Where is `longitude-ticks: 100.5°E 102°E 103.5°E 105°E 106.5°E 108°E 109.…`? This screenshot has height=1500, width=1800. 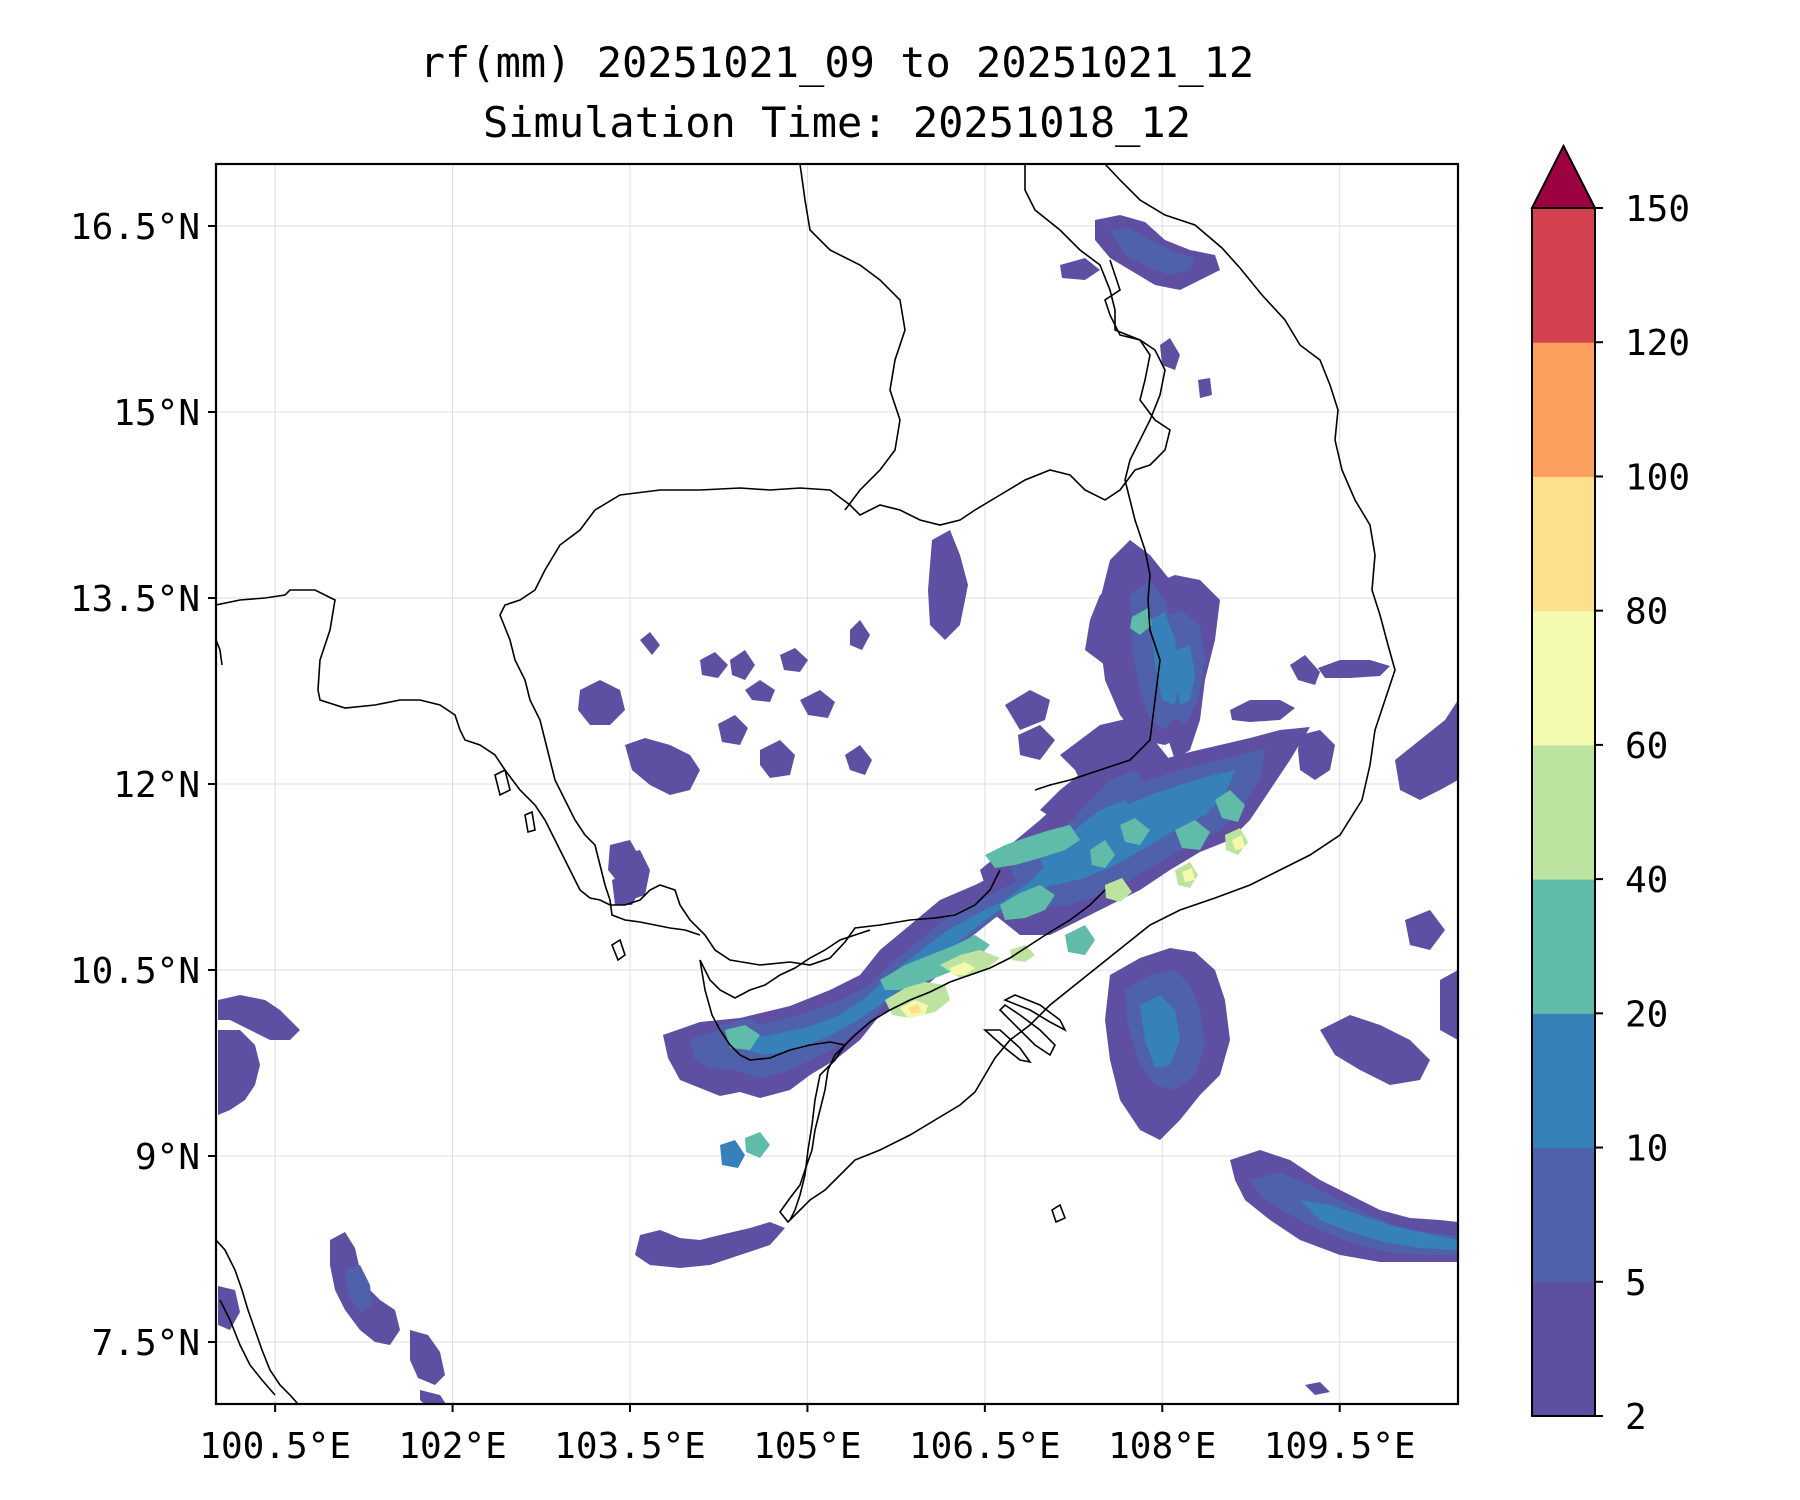
longitude-ticks: 100.5°E 102°E 103.5°E 105°E 106.5°E 108°E 109.… is located at coordinates (807, 1435).